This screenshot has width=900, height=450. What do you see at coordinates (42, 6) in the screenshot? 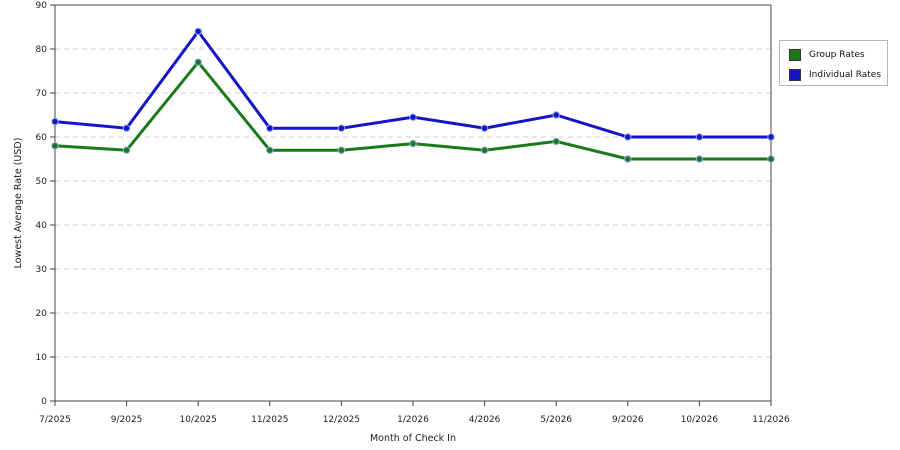
I see `y-tick-label: 90` at bounding box center [42, 6].